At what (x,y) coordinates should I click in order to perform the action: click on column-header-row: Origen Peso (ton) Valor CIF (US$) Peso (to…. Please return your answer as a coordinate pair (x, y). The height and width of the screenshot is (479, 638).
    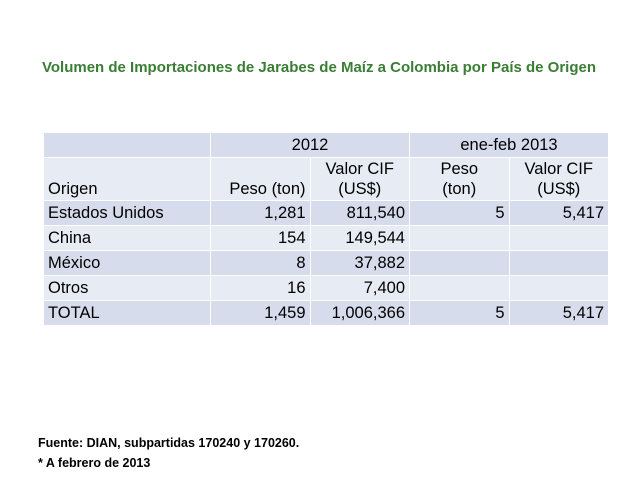
    Looking at the image, I should click on (326, 179).